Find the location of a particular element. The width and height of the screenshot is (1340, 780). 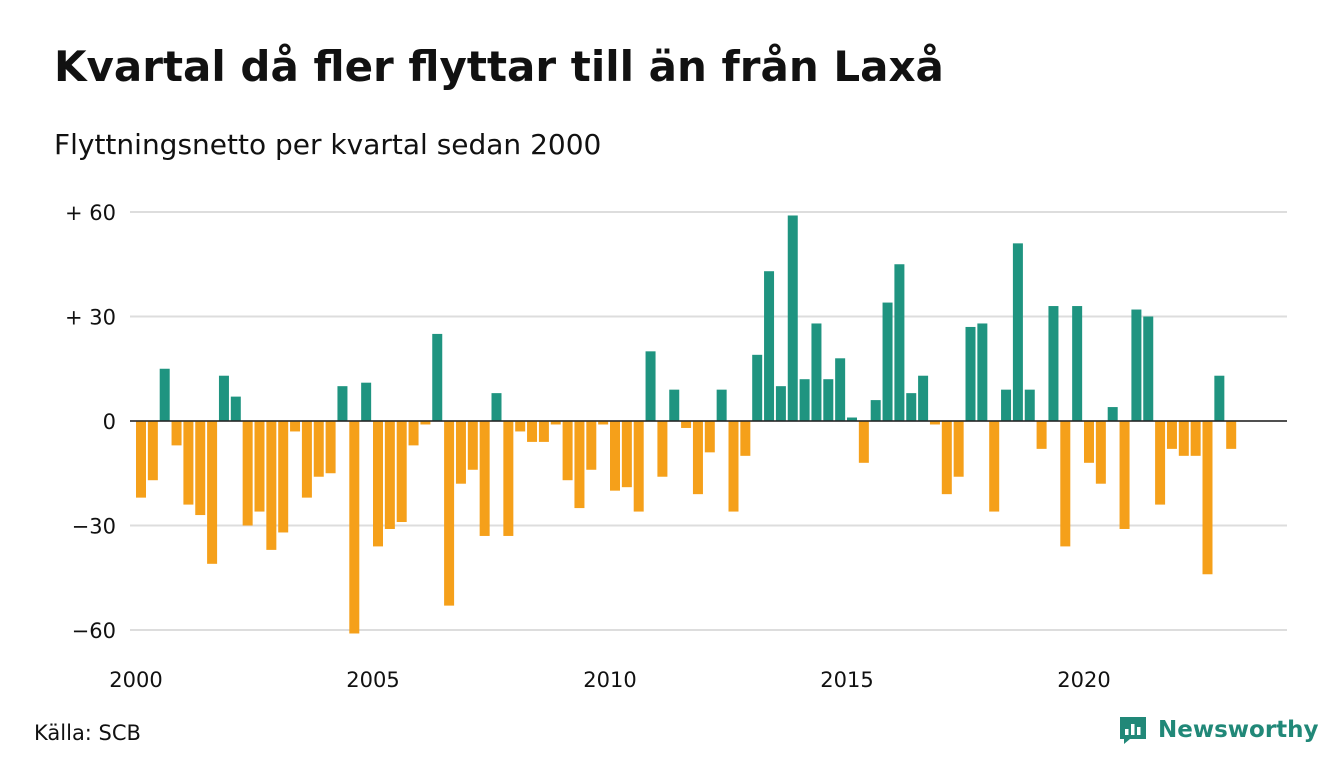

x-tick-label-4: 2020 is located at coordinates (1083, 680).